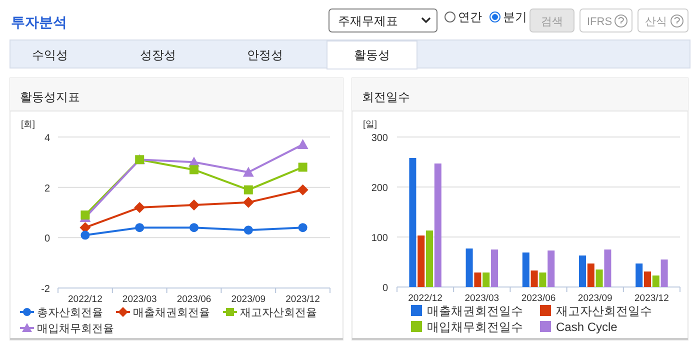 This screenshot has width=697, height=342. Describe the element at coordinates (45, 289) in the screenshot. I see `y-tick-label: -2` at that location.